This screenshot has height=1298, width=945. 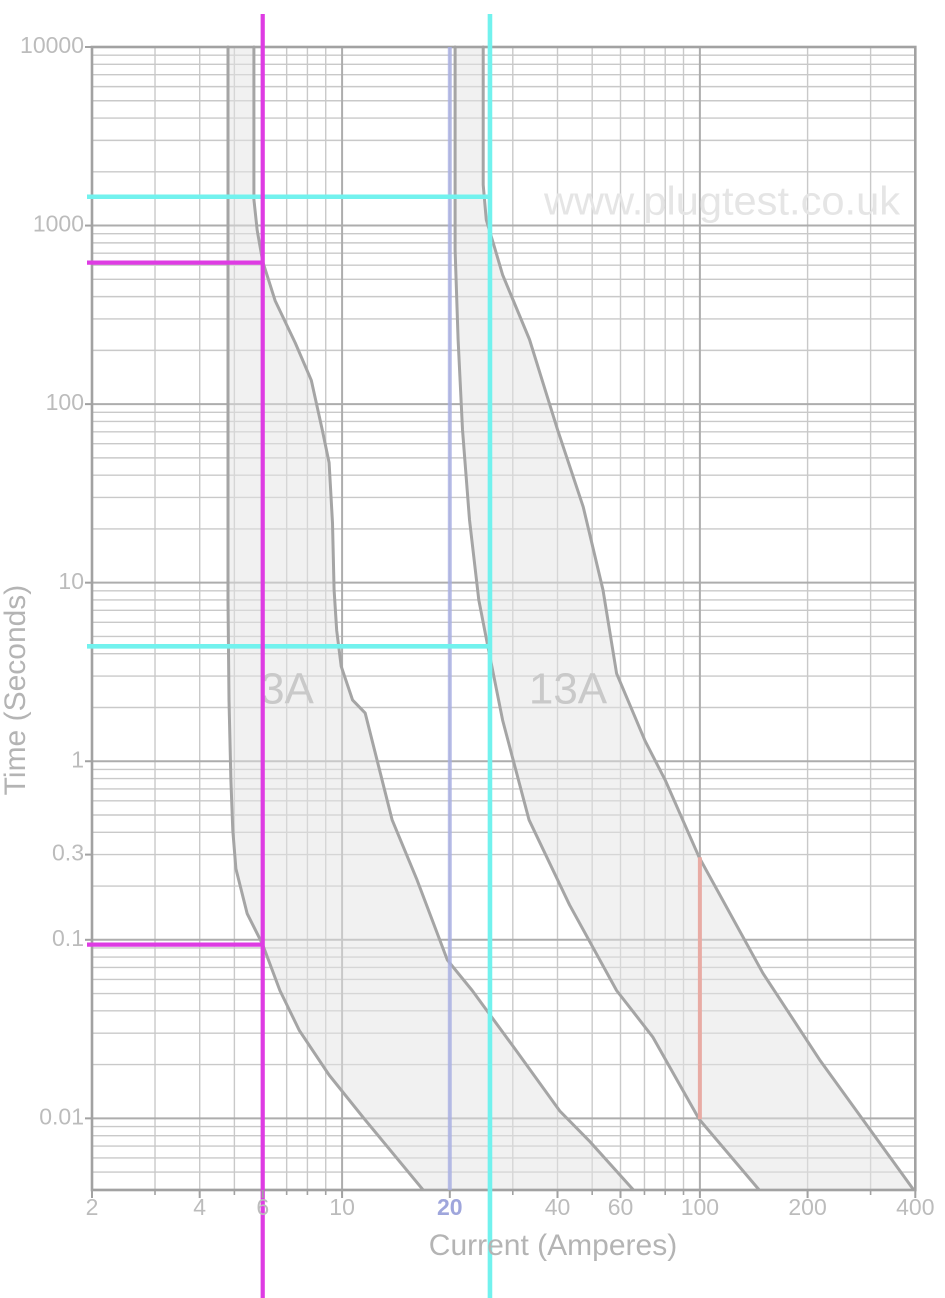 I want to click on y-tick-label-10000: 10000, so click(x=52, y=45).